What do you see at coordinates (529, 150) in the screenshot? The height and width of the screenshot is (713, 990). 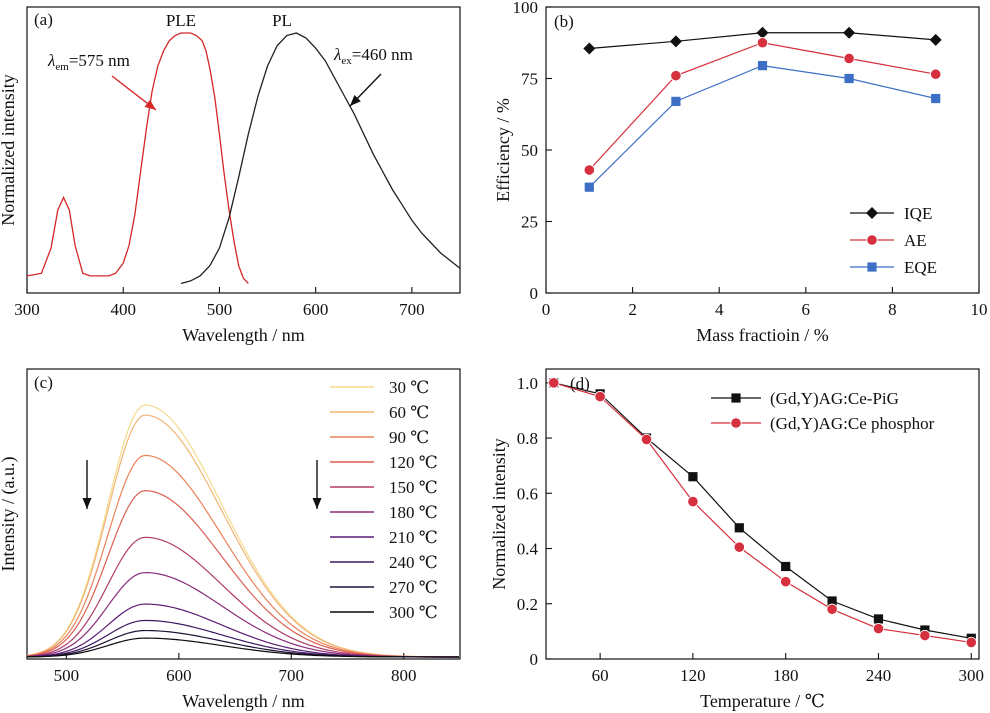 I see `y-tick-label: 50` at bounding box center [529, 150].